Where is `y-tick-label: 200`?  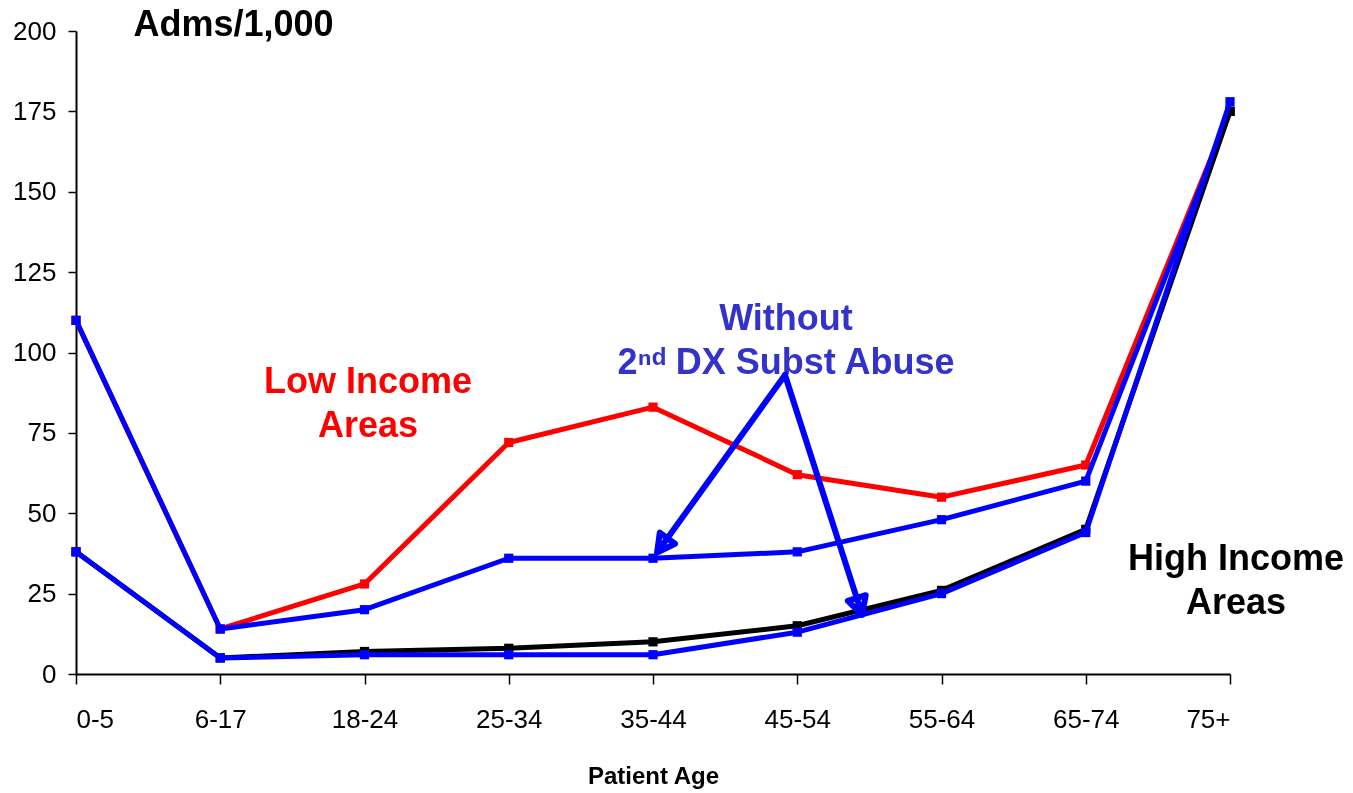 y-tick-label: 200 is located at coordinates (35, 30).